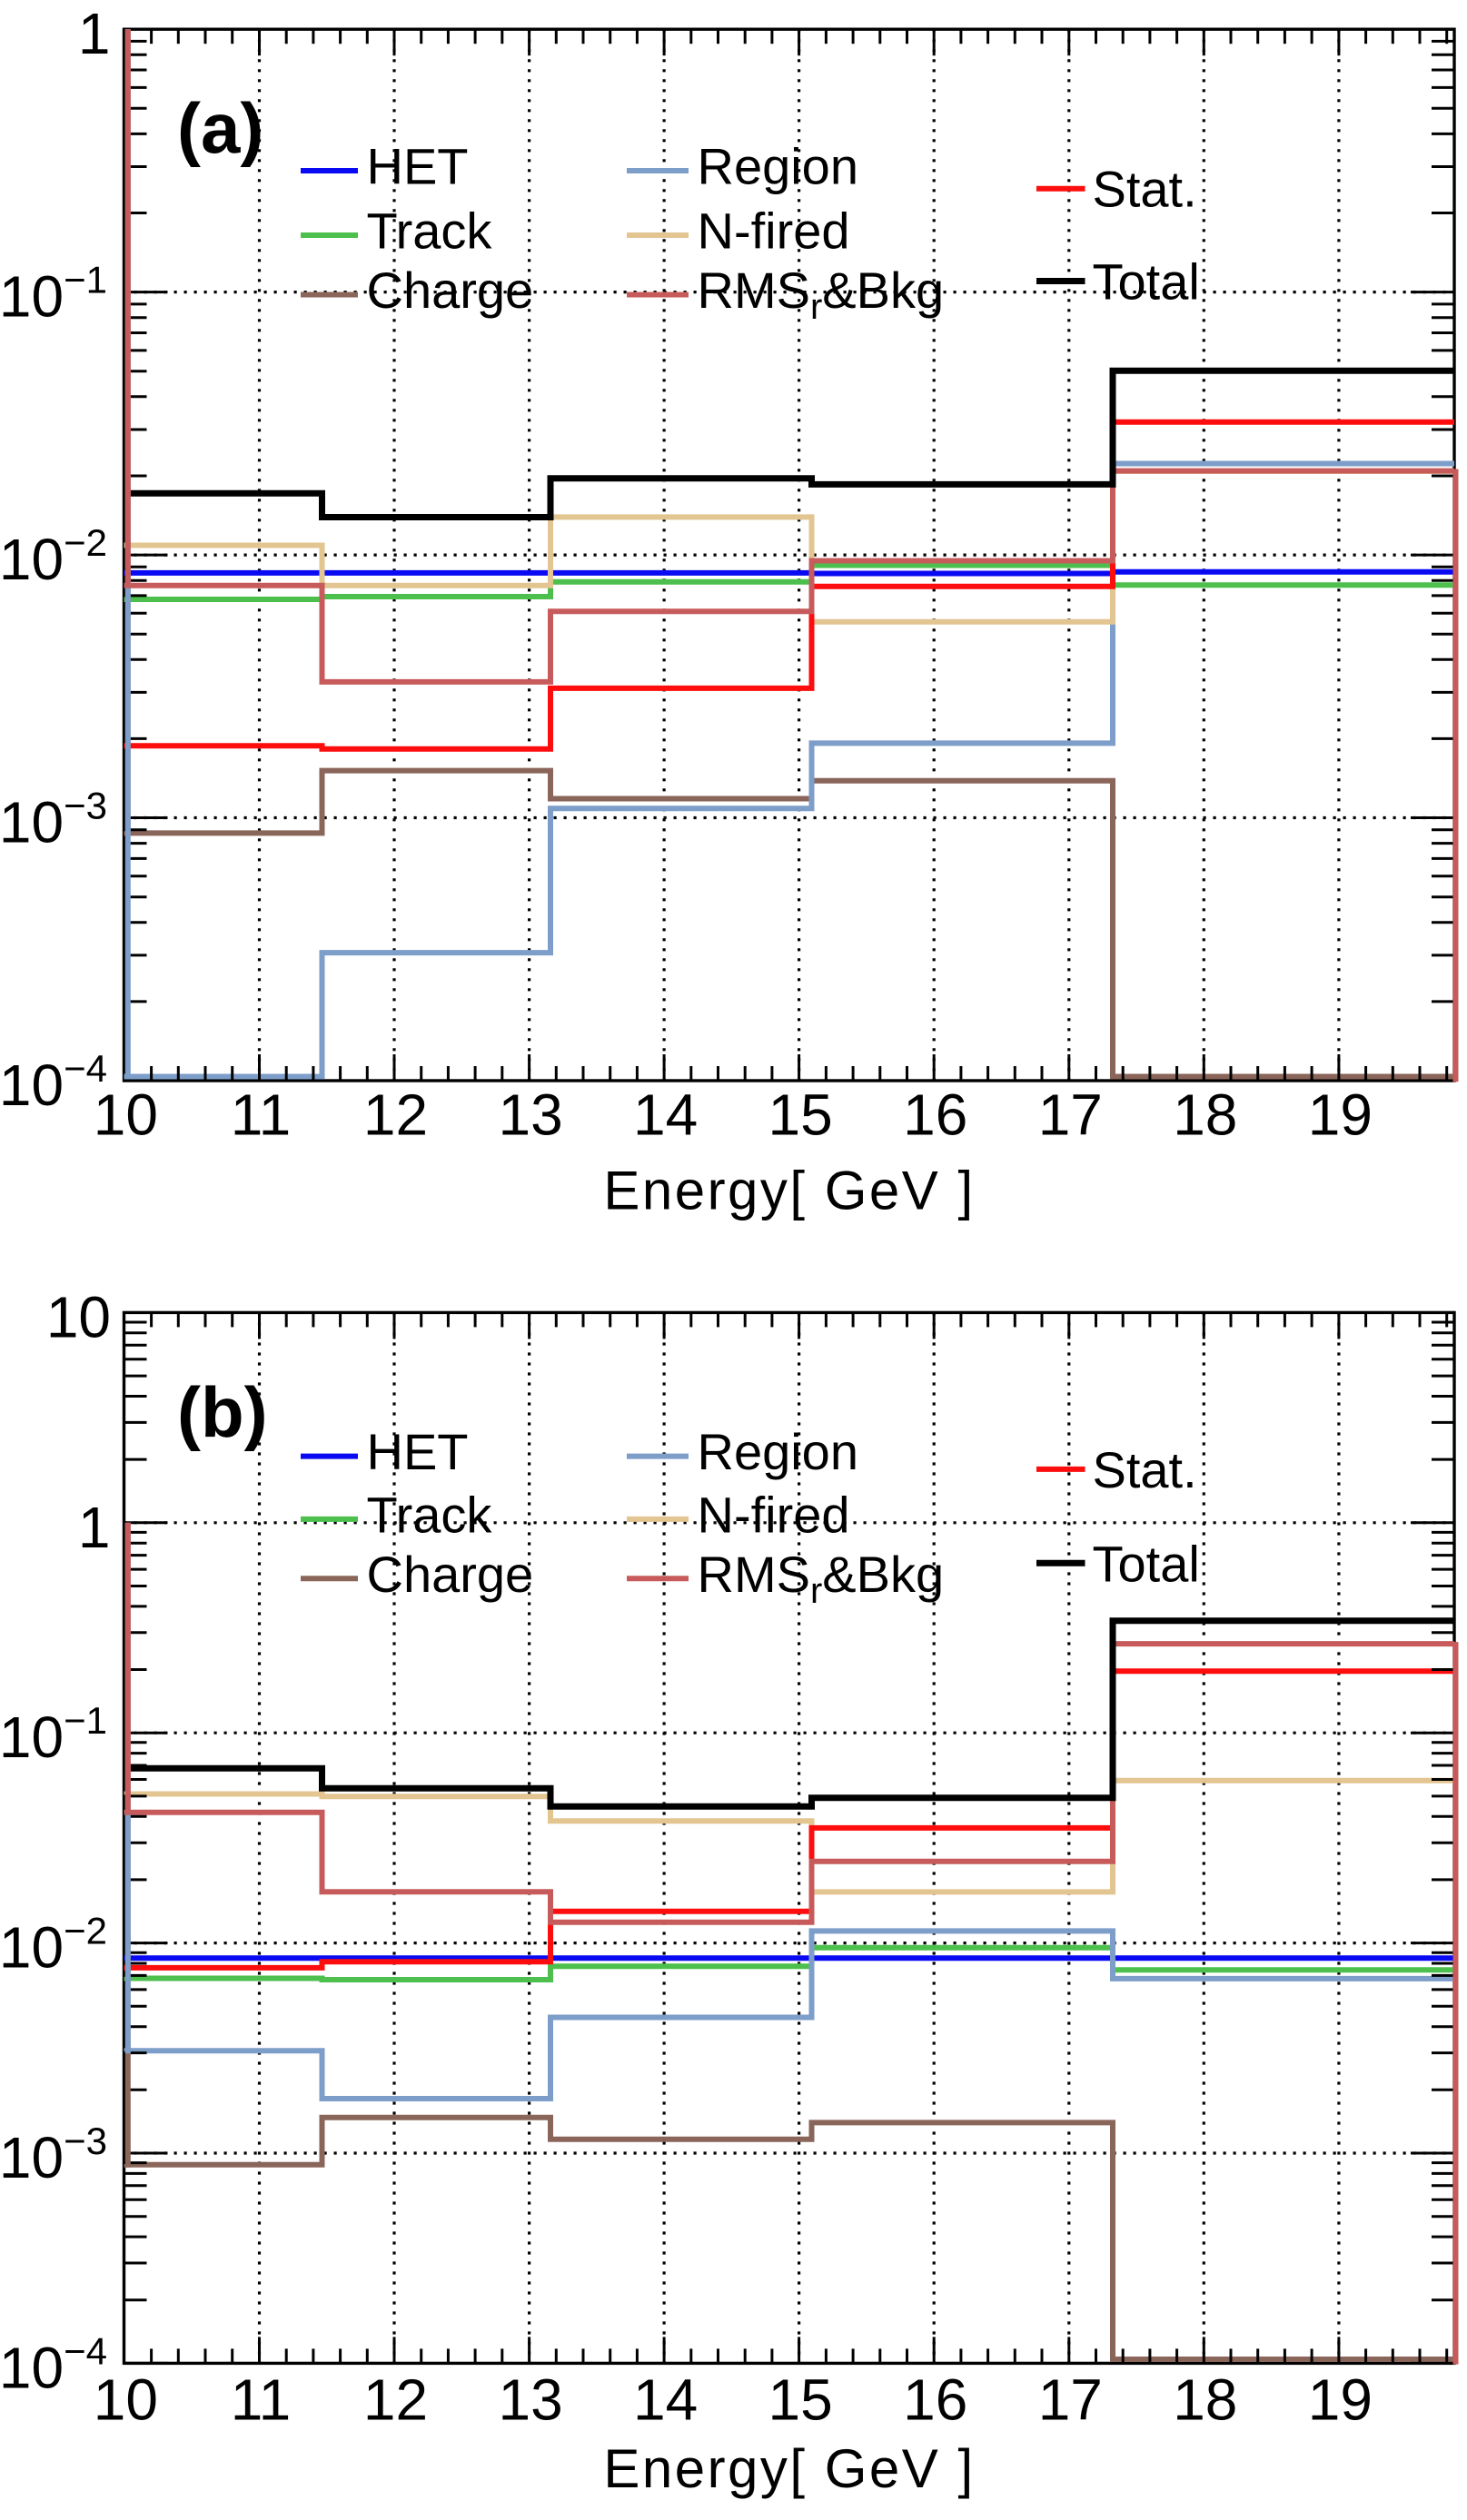 Image resolution: width=1467 pixels, height=2520 pixels. I want to click on svg-text: 10⁻¹, so click(53, 294).